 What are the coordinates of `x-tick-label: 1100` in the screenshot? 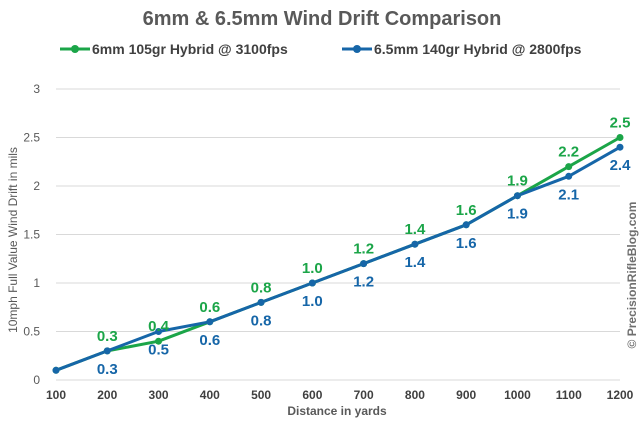 It's located at (569, 395).